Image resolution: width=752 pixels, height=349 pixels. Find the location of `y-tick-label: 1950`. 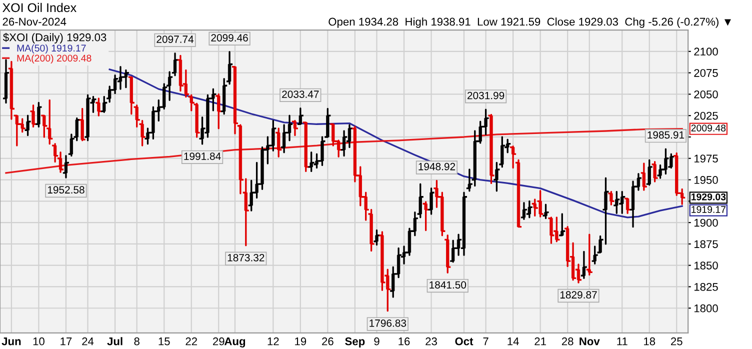

y-tick-label: 1950 is located at coordinates (706, 180).